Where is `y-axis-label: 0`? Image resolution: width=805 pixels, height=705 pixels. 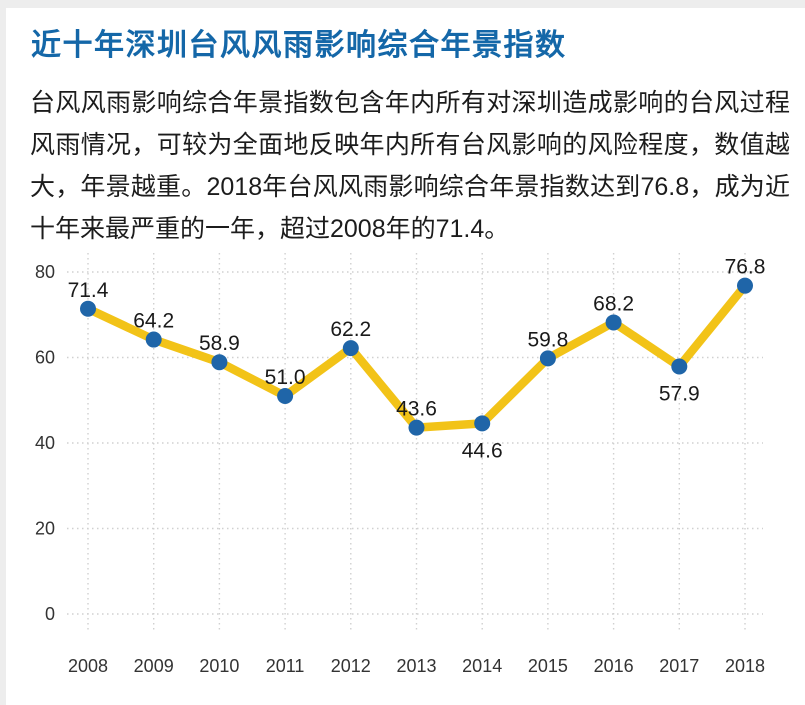 y-axis-label: 0 is located at coordinates (50, 614).